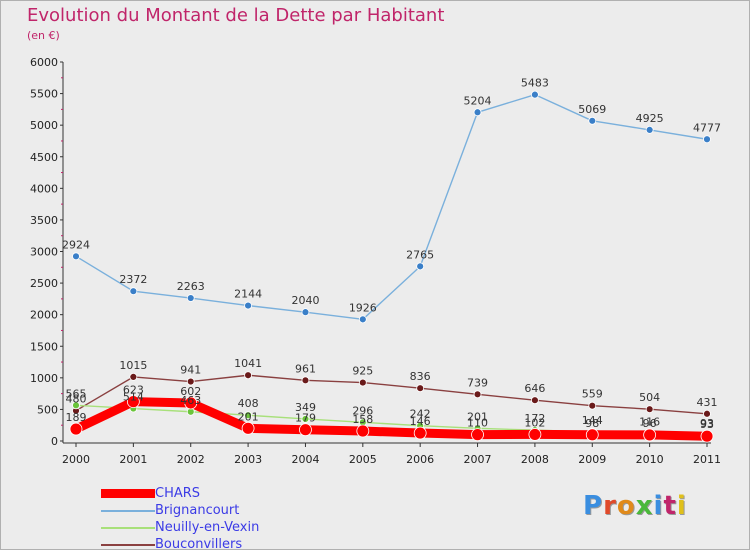 This screenshot has width=750, height=550. What do you see at coordinates (592, 109) in the screenshot?
I see `data-label: 5069` at bounding box center [592, 109].